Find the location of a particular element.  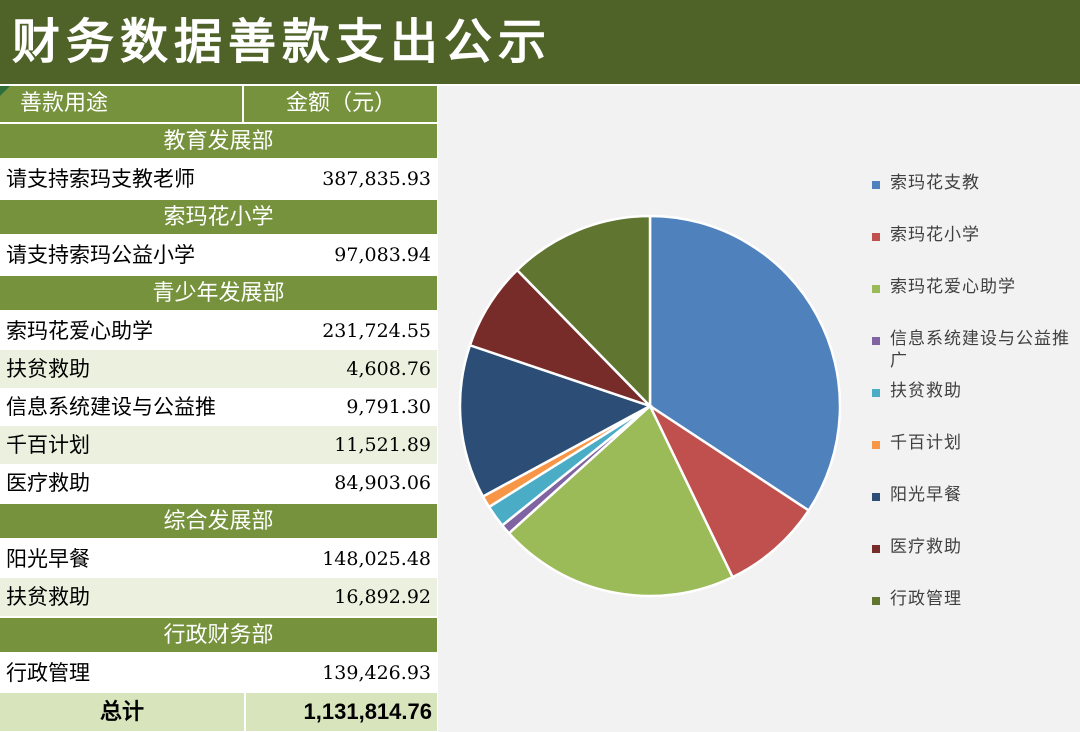

expense-amount: 148,025.48 is located at coordinates (376, 559).